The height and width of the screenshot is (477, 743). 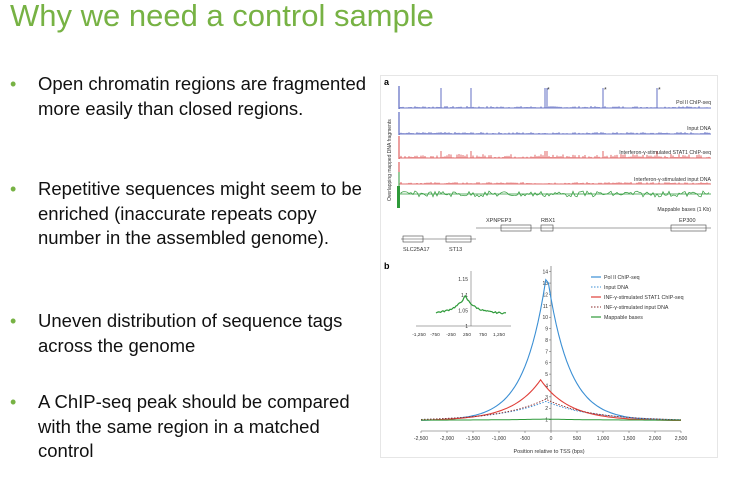 What do you see at coordinates (499, 335) in the screenshot?
I see `inset-x-tick: 1,250` at bounding box center [499, 335].